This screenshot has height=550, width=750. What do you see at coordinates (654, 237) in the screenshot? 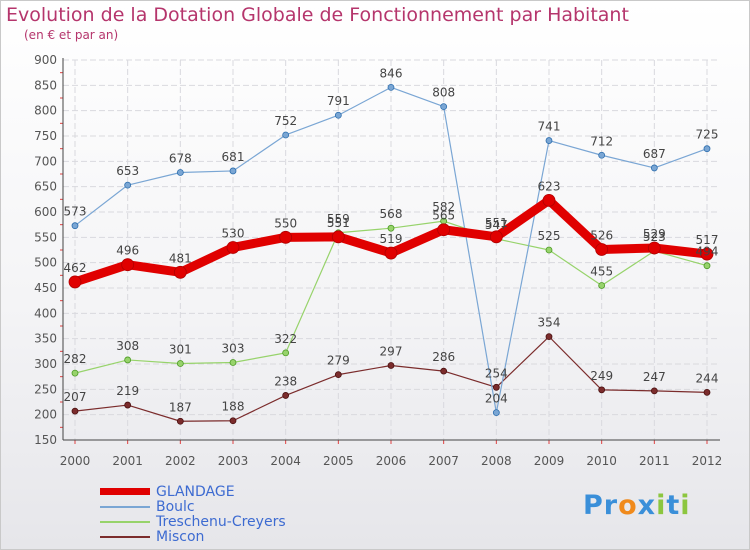
I see `data-label-2: 523` at bounding box center [654, 237].